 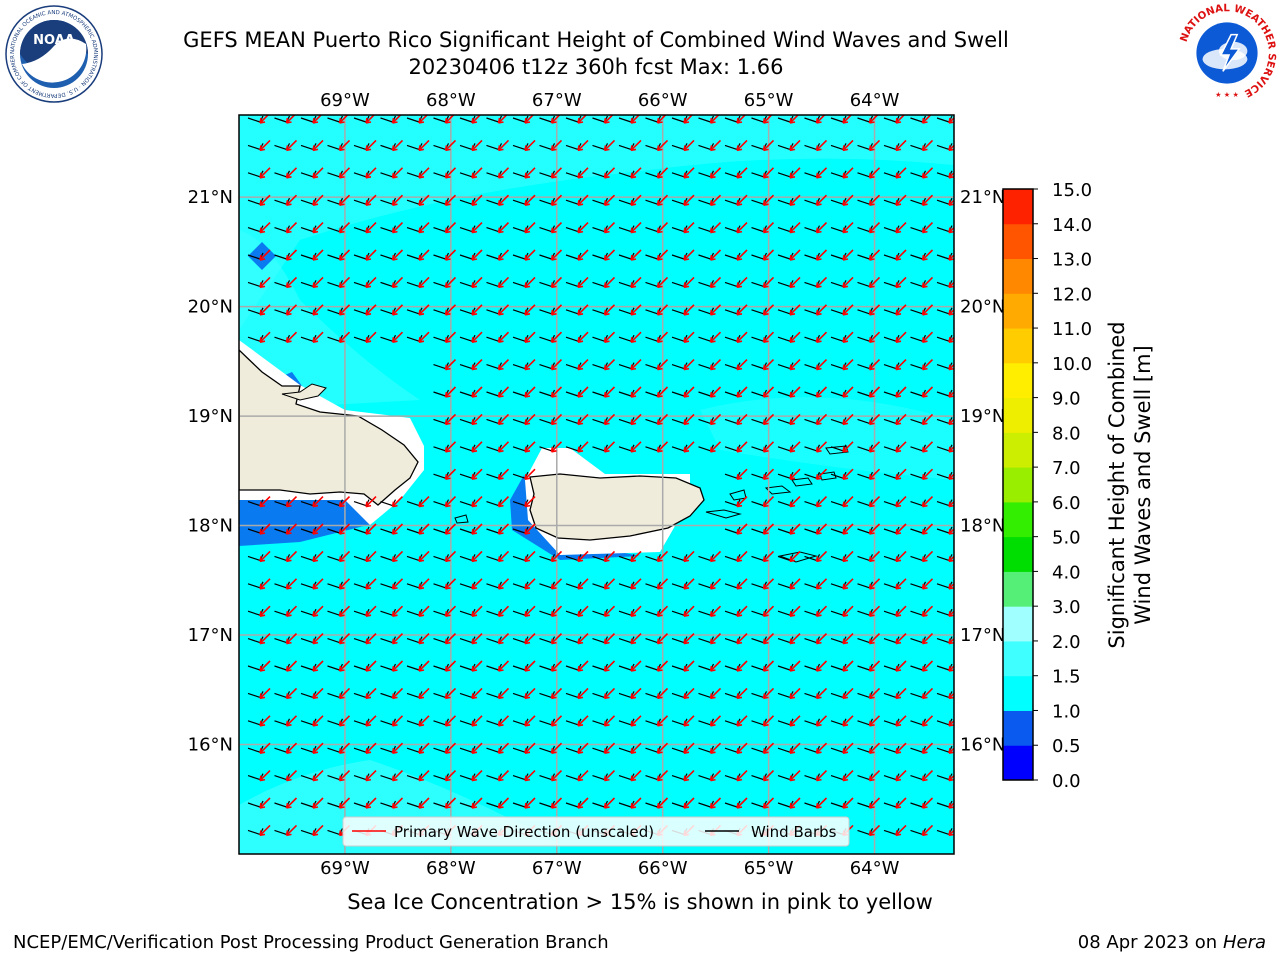 I want to click on legend-wave-label: Primary Wave Direction (unscaled), so click(x=524, y=832).